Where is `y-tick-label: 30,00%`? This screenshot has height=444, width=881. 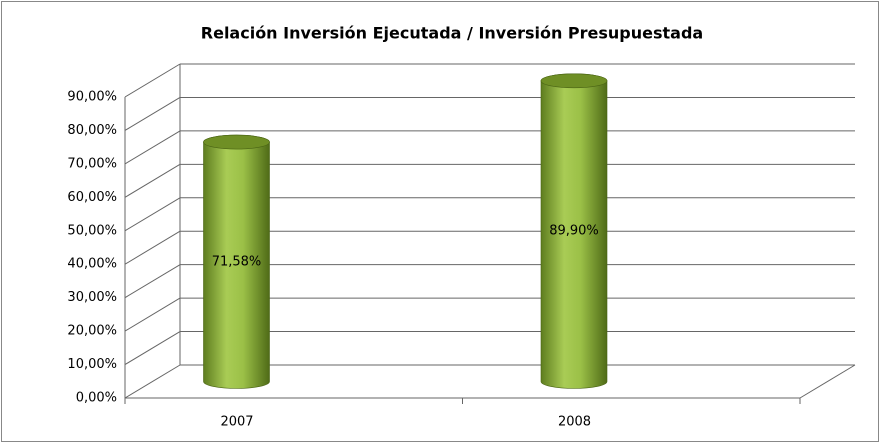
y-tick-label: 30,00% is located at coordinates (92, 297).